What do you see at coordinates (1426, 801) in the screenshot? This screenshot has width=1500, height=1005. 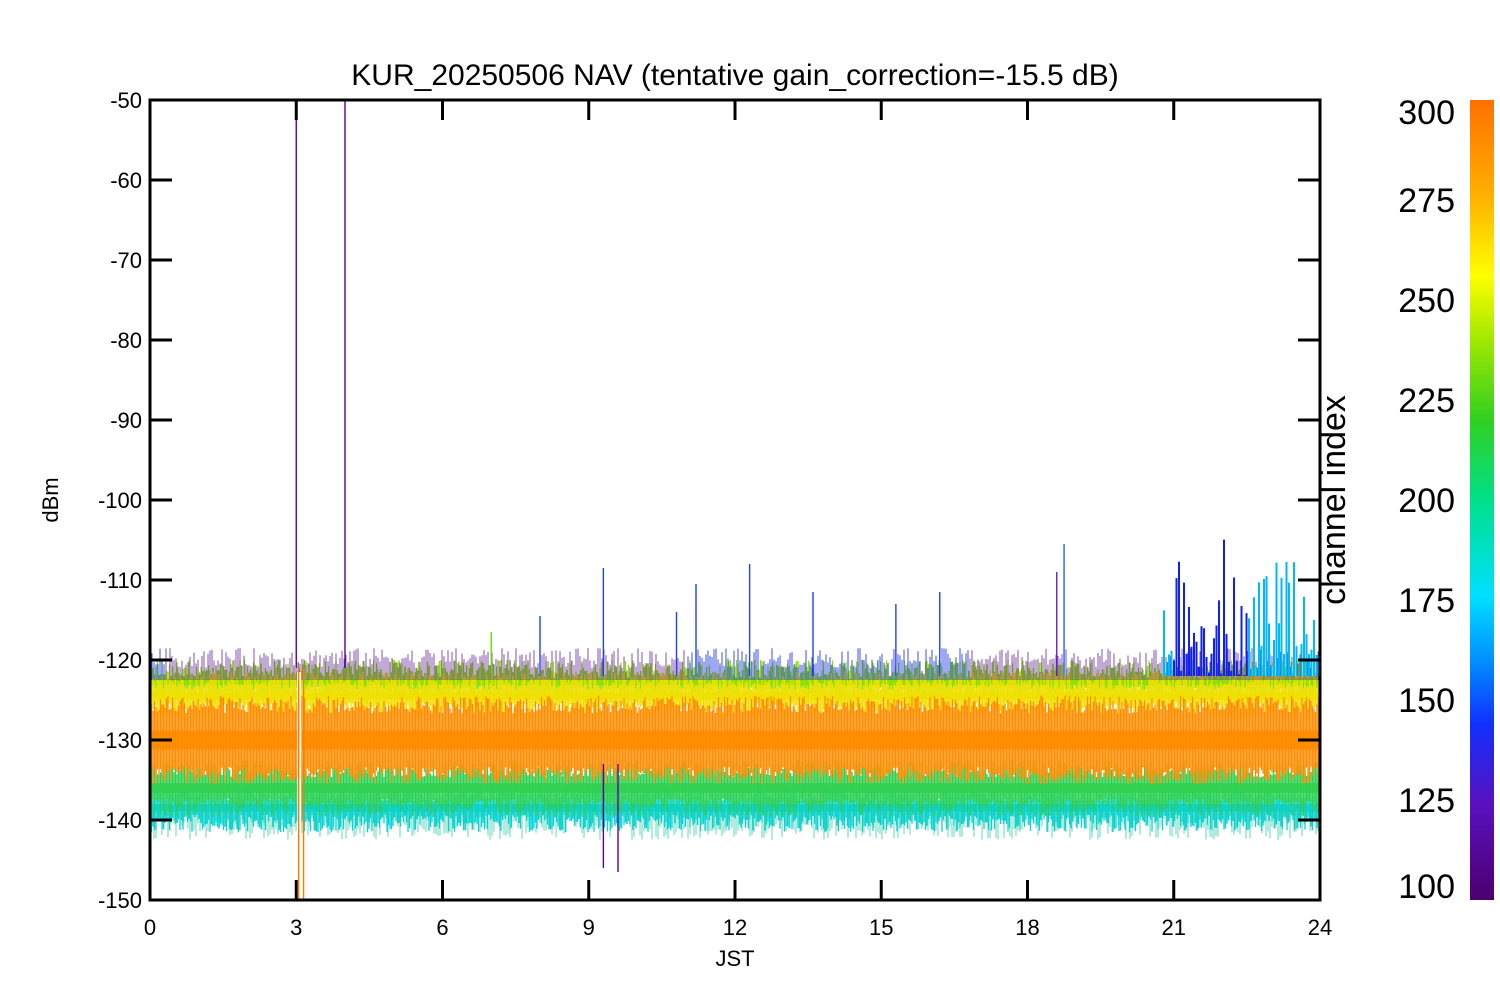 I see `colorbar-tick-label: 125` at bounding box center [1426, 801].